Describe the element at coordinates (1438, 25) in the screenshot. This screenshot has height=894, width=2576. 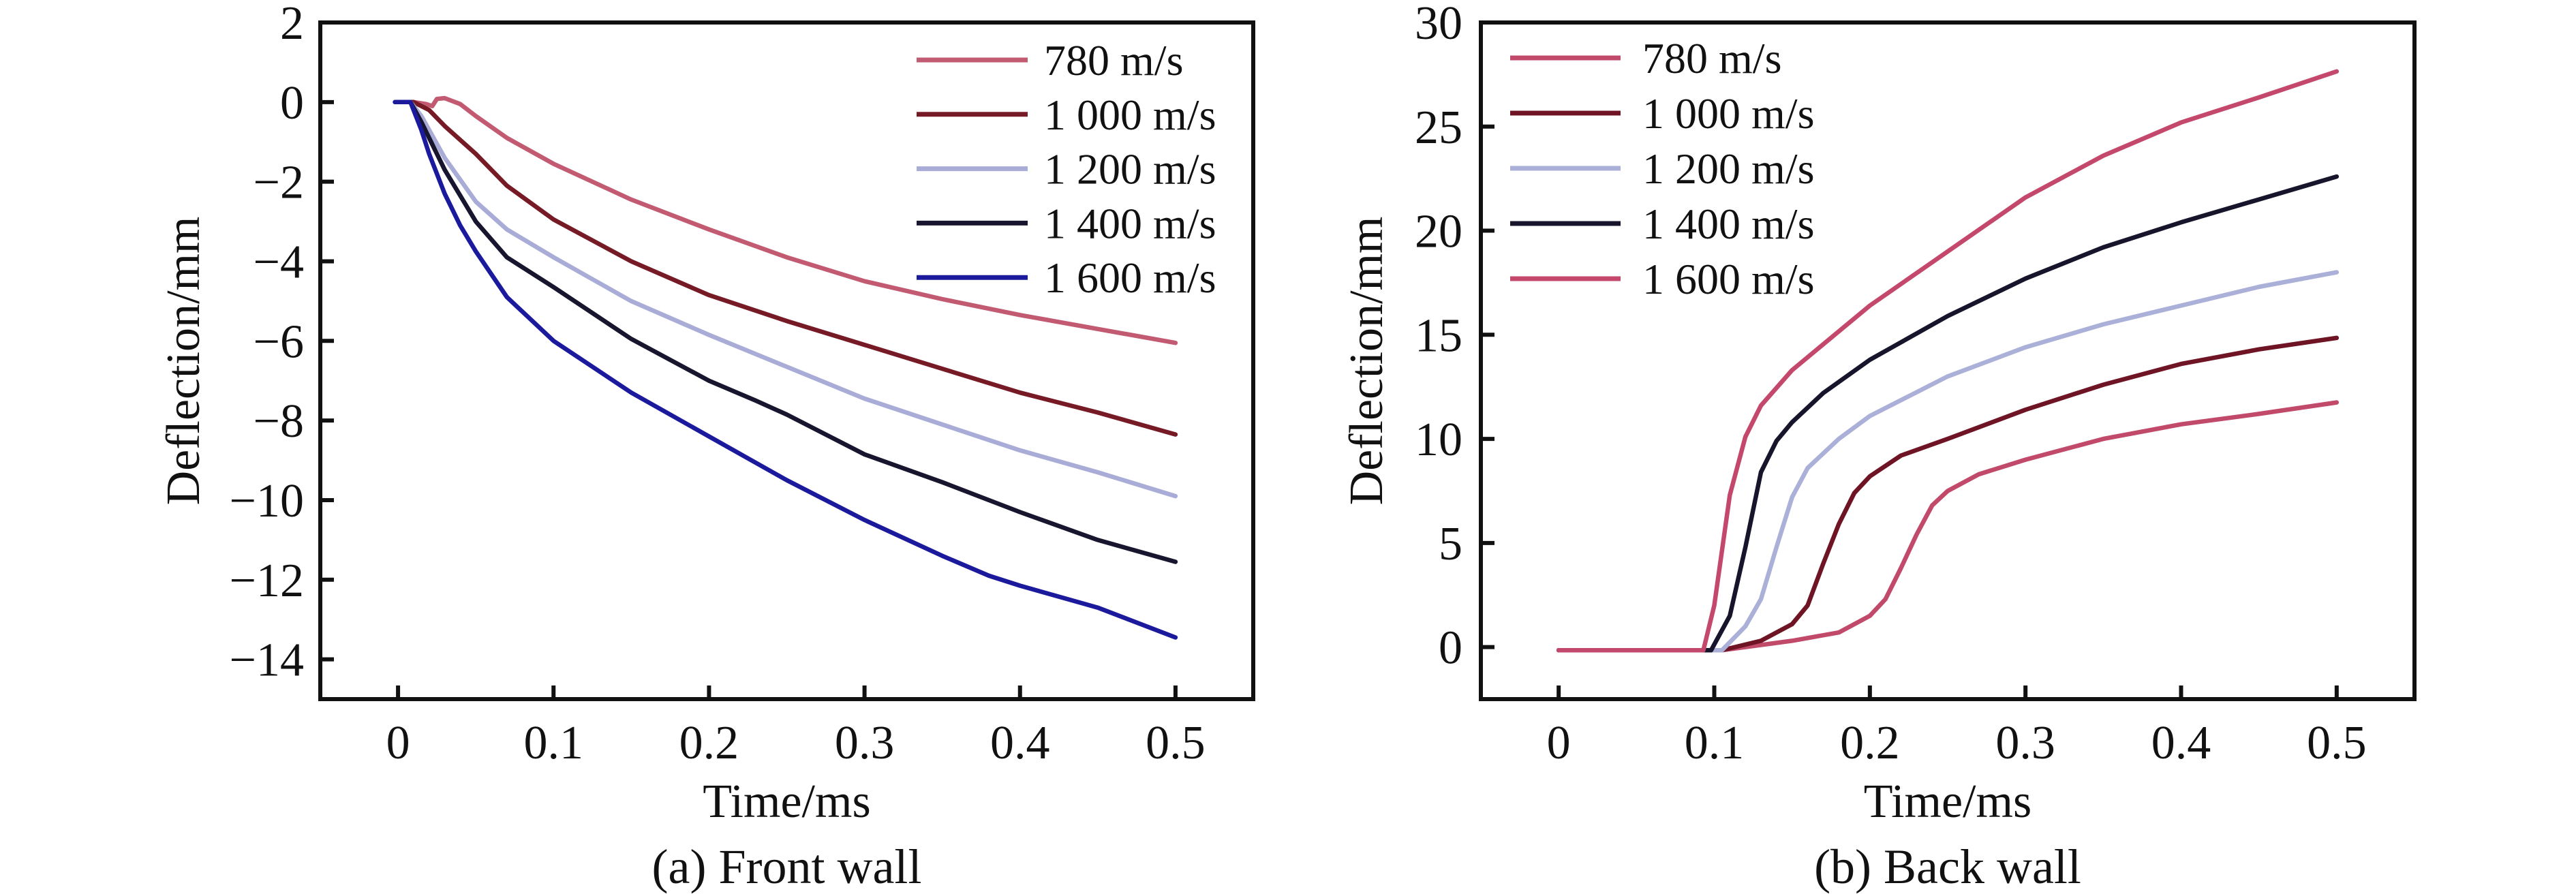
I see `y-tick-label: 30` at that location.